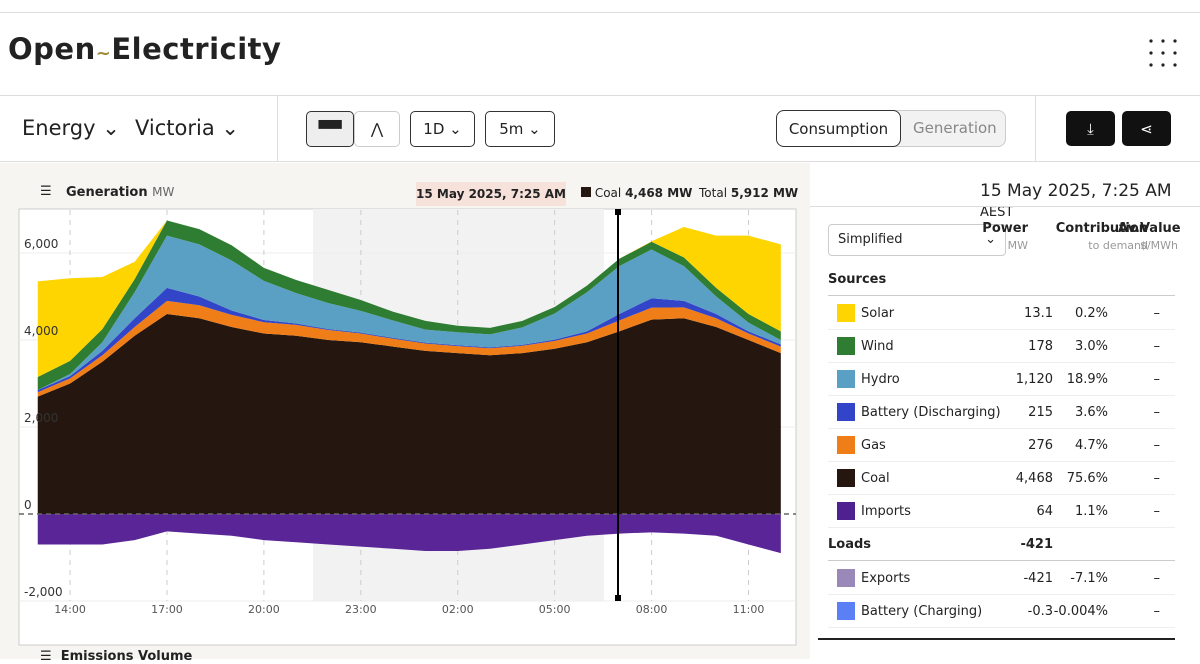  What do you see at coordinates (870, 239) in the screenshot?
I see `mode: Simplified` at bounding box center [870, 239].